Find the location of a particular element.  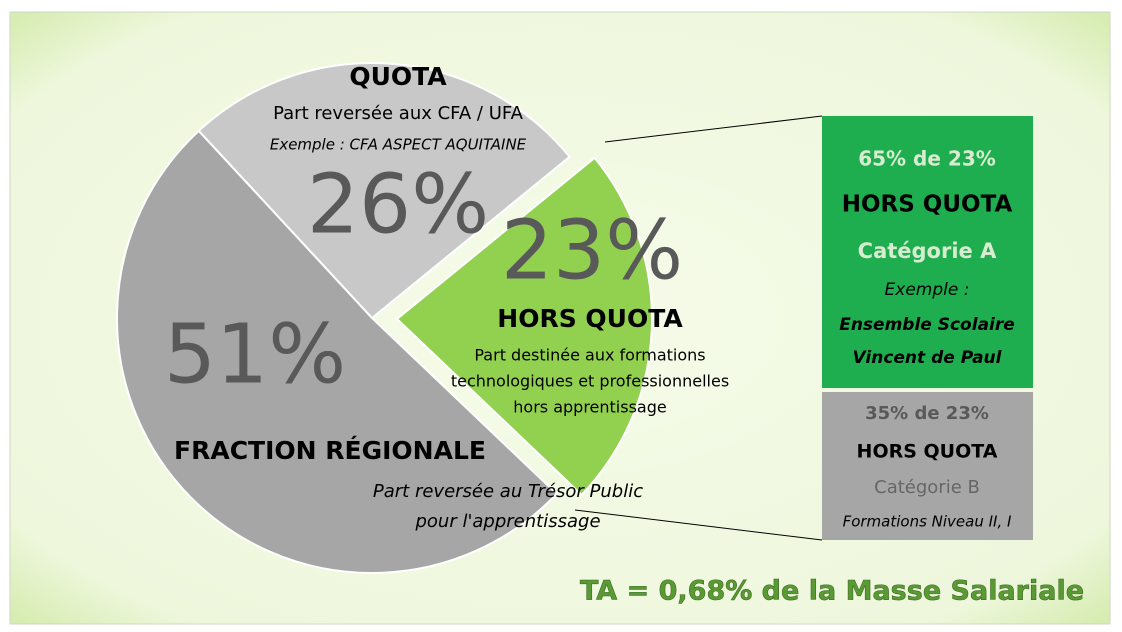

slice-value-label: 51% is located at coordinates (255, 354).